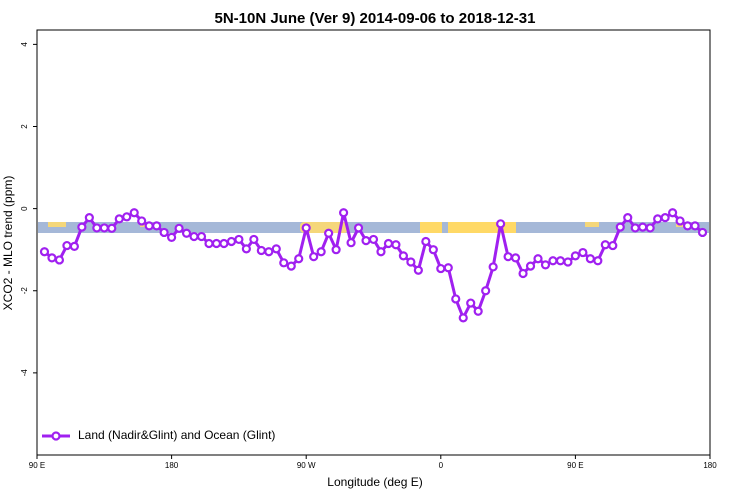 The height and width of the screenshot is (500, 750). I want to click on legend-label: Land (Nadir&Glint) and Ocean (Glint), so click(176, 435).